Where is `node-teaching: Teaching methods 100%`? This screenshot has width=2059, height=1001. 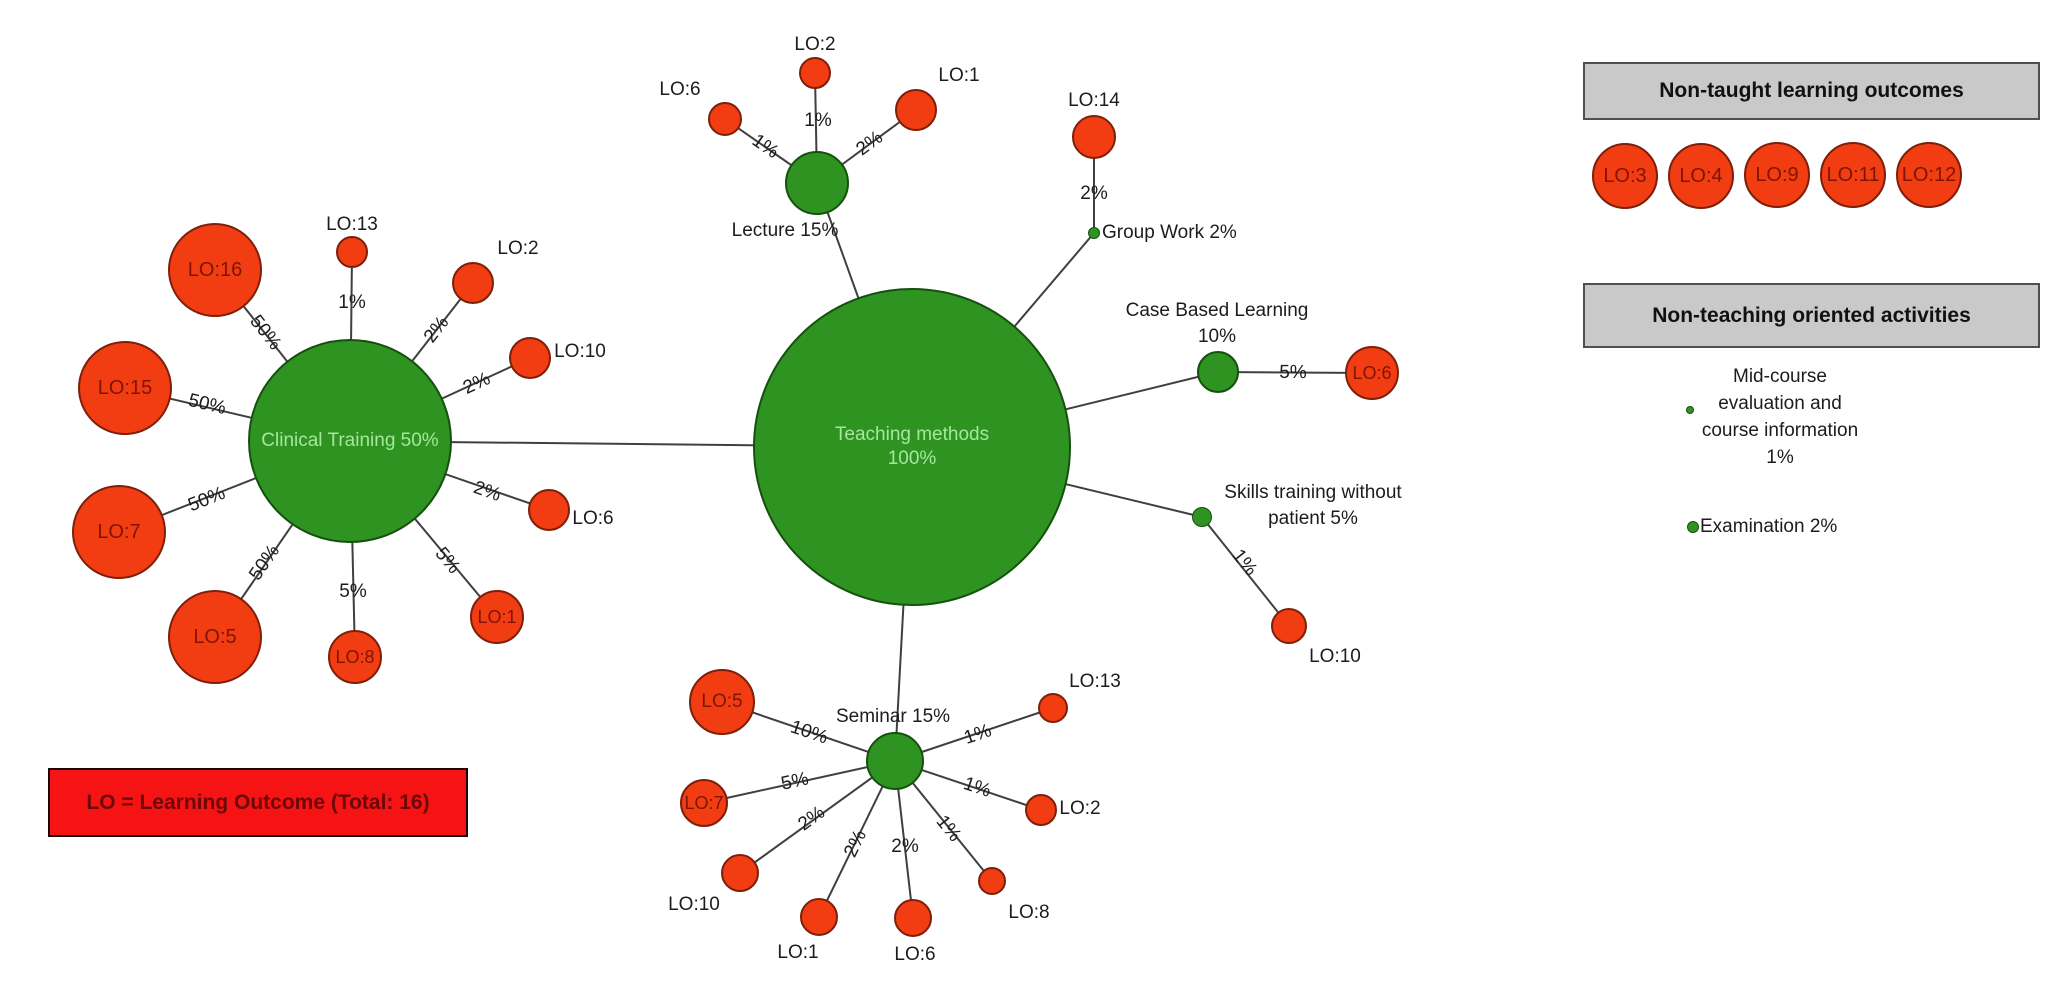 node-teaching: Teaching methods 100% is located at coordinates (912, 447).